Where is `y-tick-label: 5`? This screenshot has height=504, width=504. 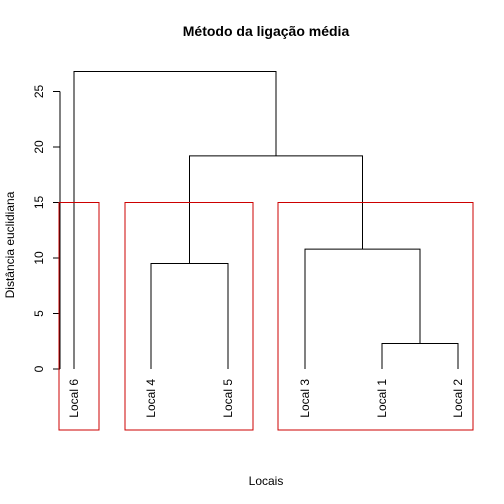 y-tick-label: 5 is located at coordinates (39, 313).